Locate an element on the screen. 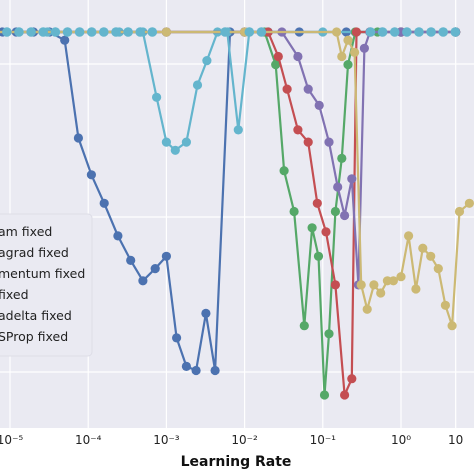 This screenshot has width=474, height=474. x-tick-label: 10⁻² is located at coordinates (244, 440).